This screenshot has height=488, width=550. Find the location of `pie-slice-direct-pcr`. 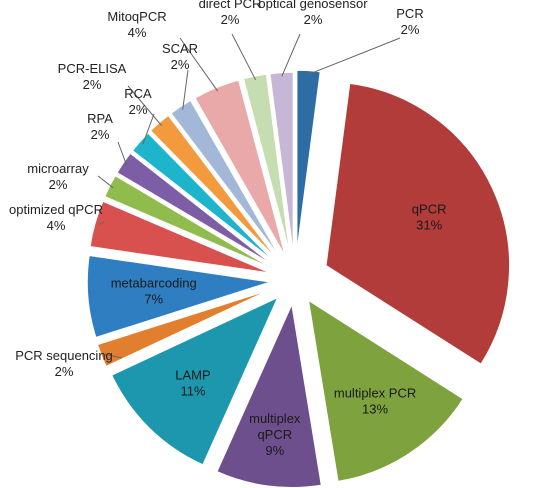

pie-slice-direct-pcr is located at coordinates (267, 165).